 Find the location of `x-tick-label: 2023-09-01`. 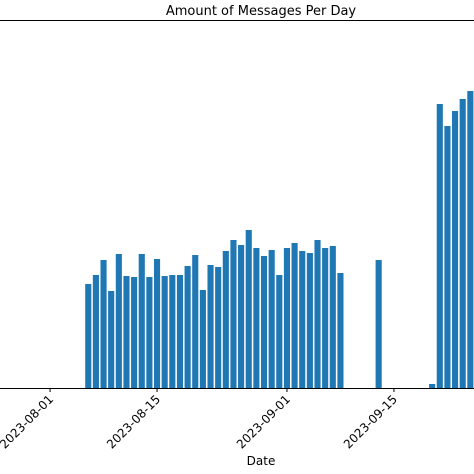

x-tick-label: 2023-09-01 is located at coordinates (263, 421).